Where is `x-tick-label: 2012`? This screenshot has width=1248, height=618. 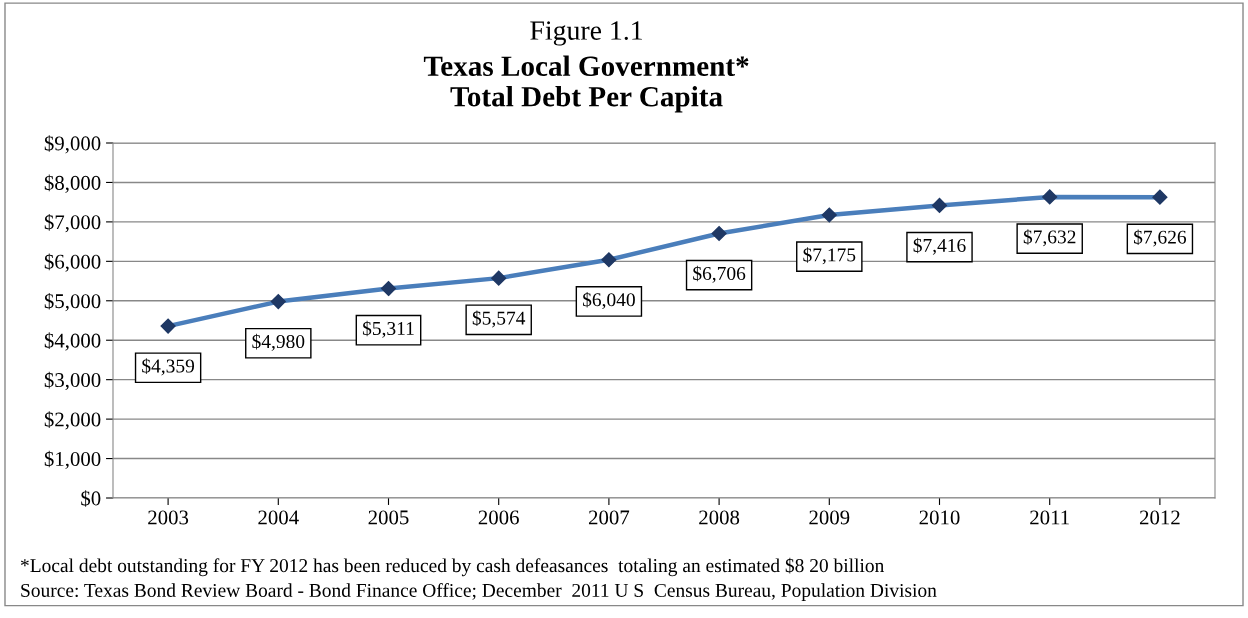 x-tick-label: 2012 is located at coordinates (1159, 517).